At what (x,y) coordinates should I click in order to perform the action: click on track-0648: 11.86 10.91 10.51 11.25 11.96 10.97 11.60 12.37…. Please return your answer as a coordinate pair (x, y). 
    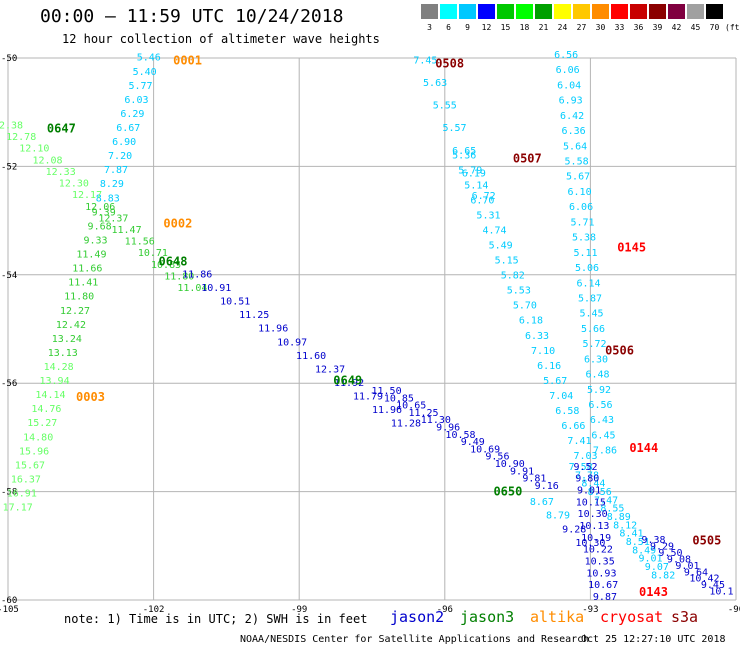
    Looking at the image, I should click on (290, 341).